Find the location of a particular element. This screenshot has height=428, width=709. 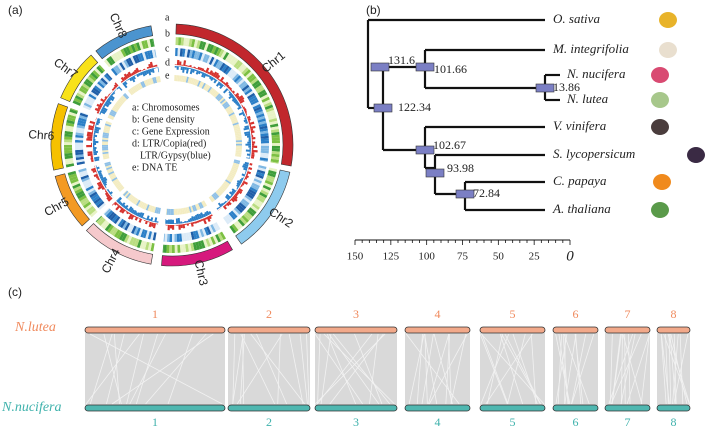

chromosome-label: Chr3 is located at coordinates (201, 273).